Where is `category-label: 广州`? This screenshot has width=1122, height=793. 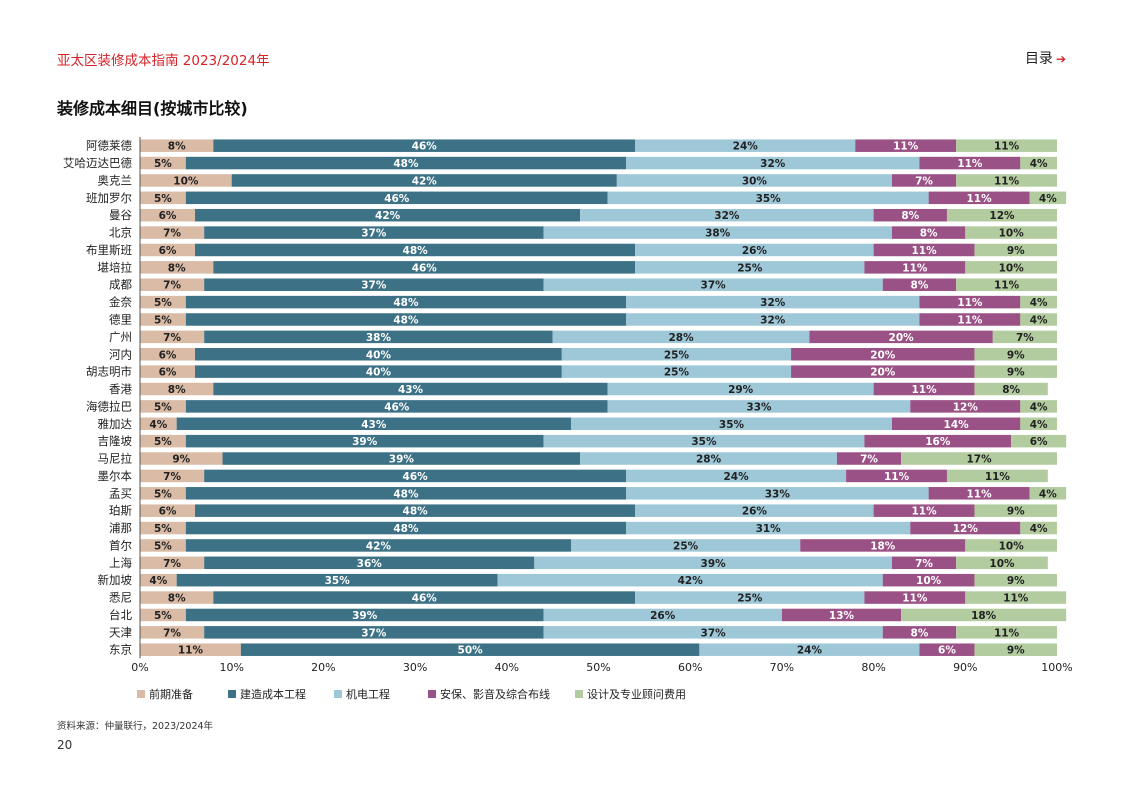
category-label: 广州 is located at coordinates (120, 337).